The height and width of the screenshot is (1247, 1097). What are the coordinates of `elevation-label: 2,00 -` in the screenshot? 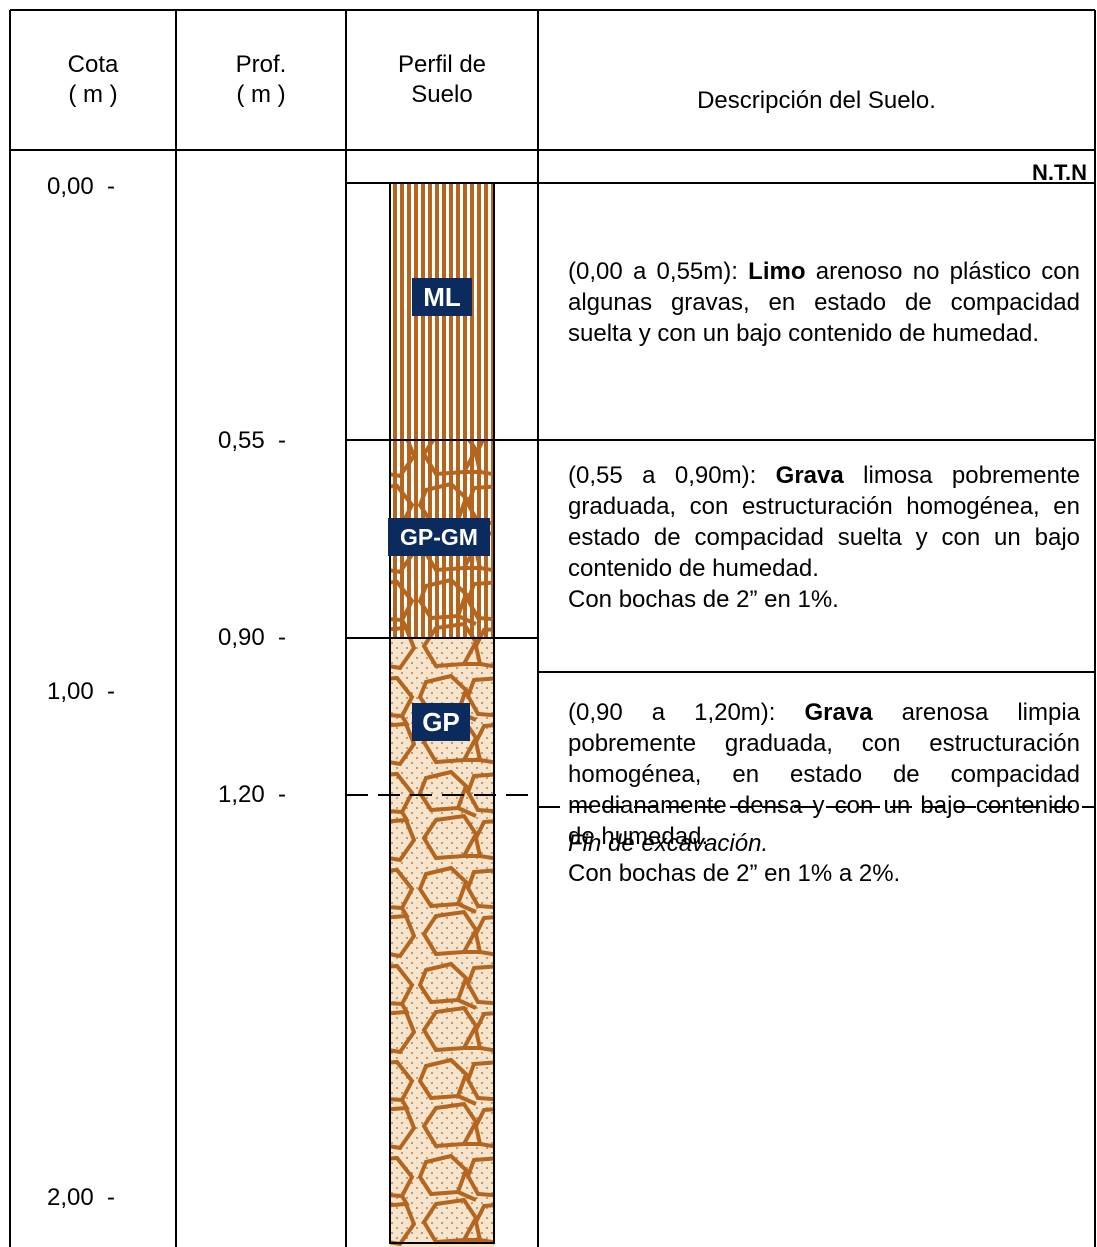 It's located at (81, 1197).